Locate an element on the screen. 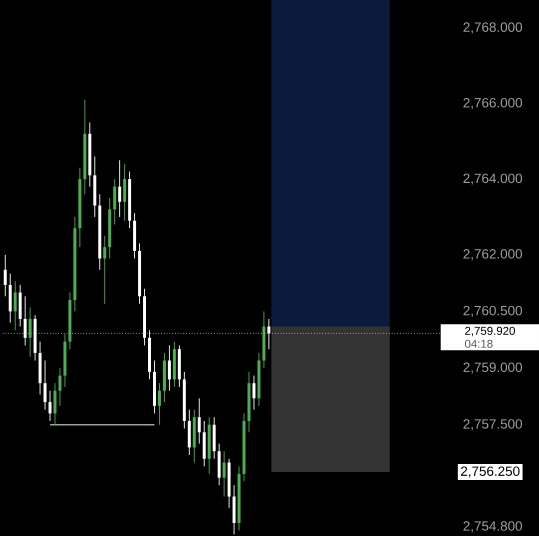 Image resolution: width=539 pixels, height=536 pixels. y-tick-label: 2,754.800 is located at coordinates (492, 526).